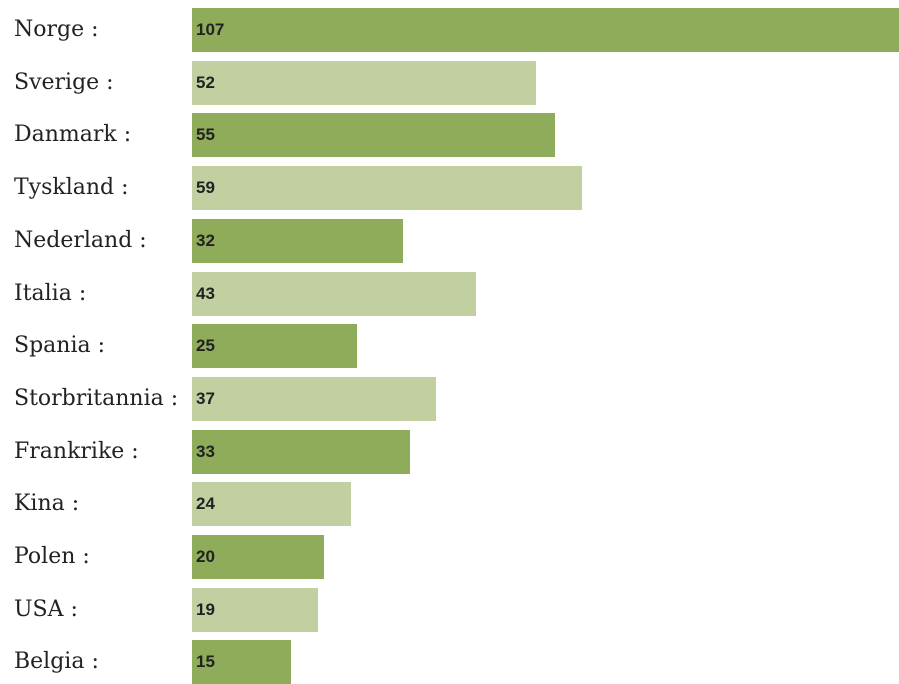 The height and width of the screenshot is (684, 899). I want to click on category-label: Spania :, so click(59, 346).